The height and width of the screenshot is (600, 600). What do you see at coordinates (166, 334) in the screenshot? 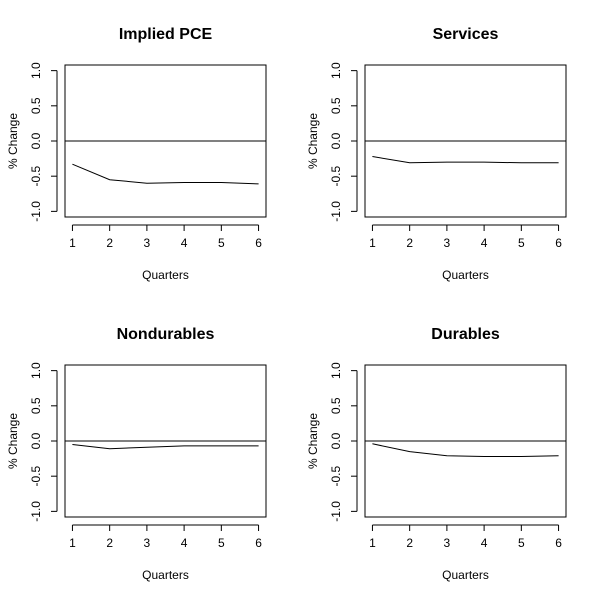
I see `chart-title: Nondurables` at bounding box center [166, 334].